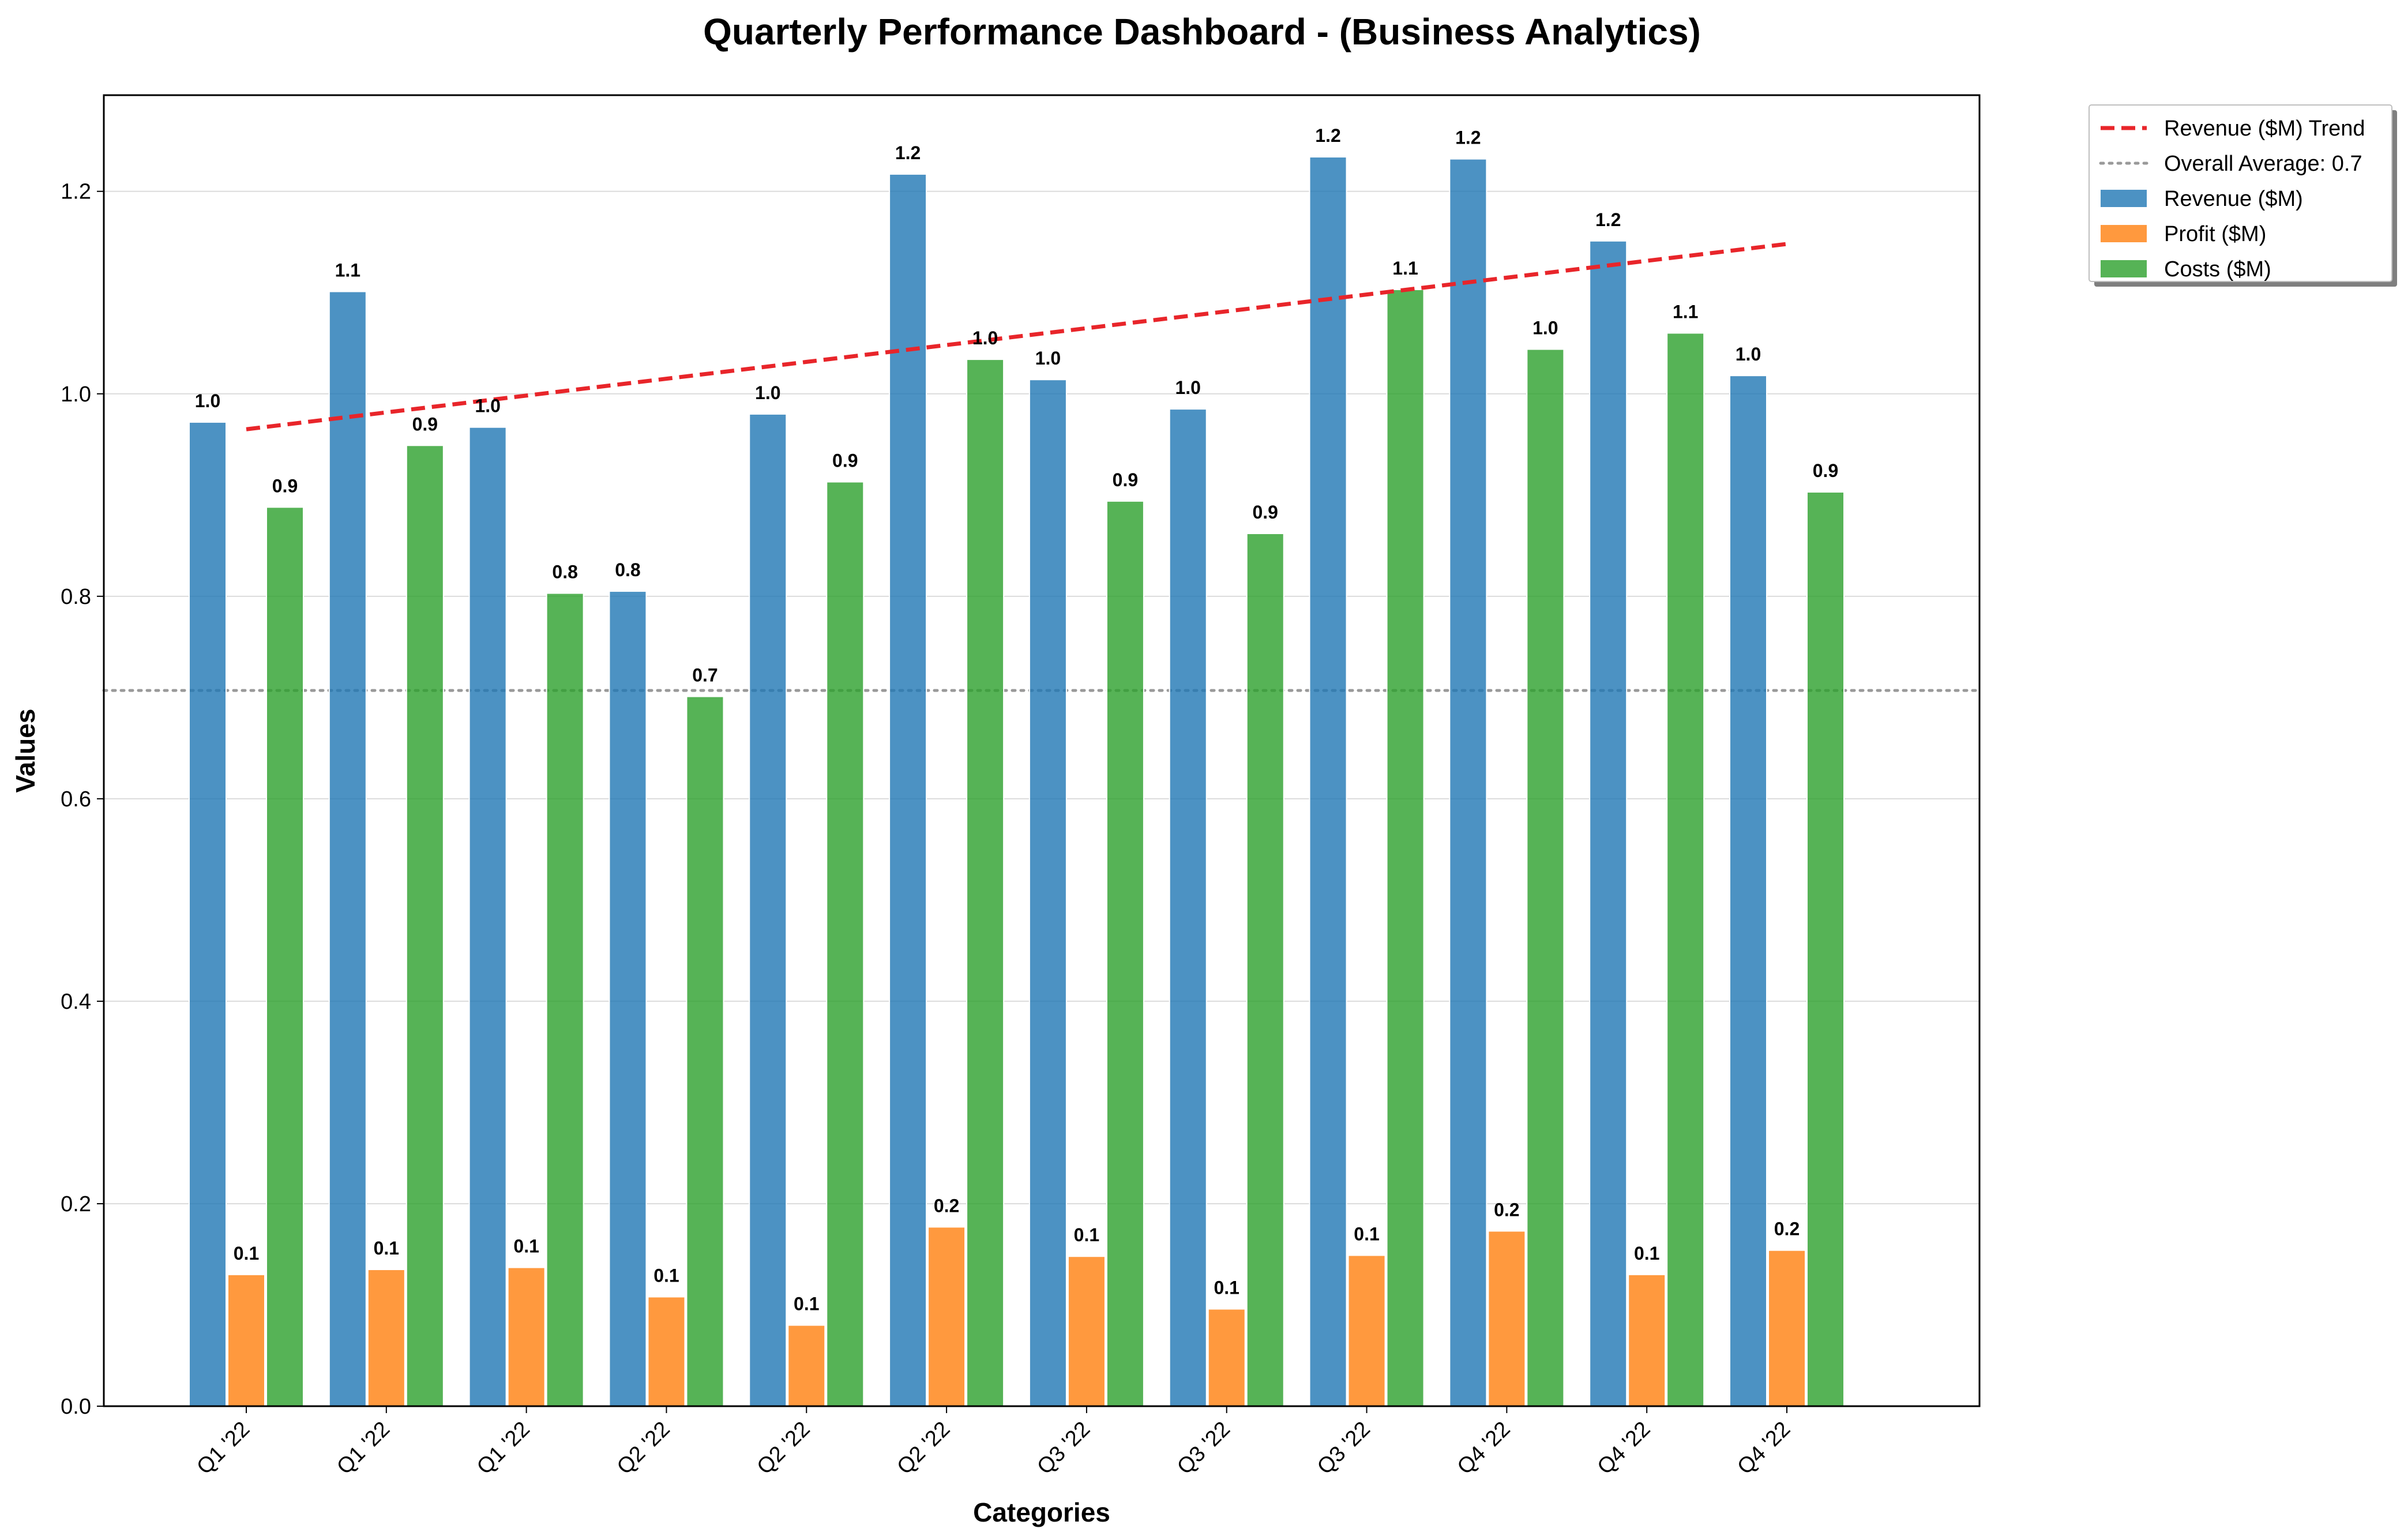  Describe the element at coordinates (76, 1204) in the screenshot. I see `y-tick-label: 0.2` at that location.